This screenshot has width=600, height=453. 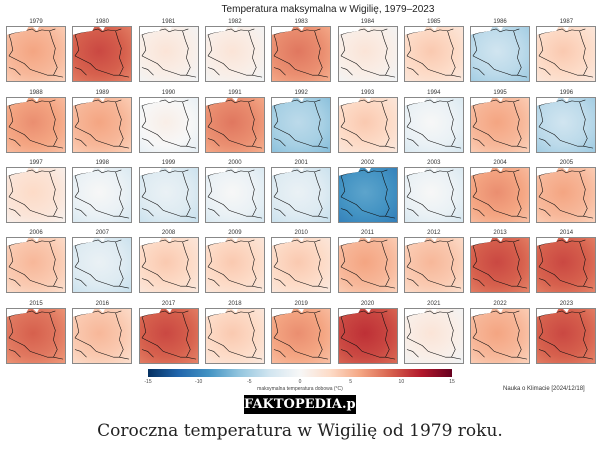 I want to click on colorbar-tick-label: 0, so click(x=300, y=382).